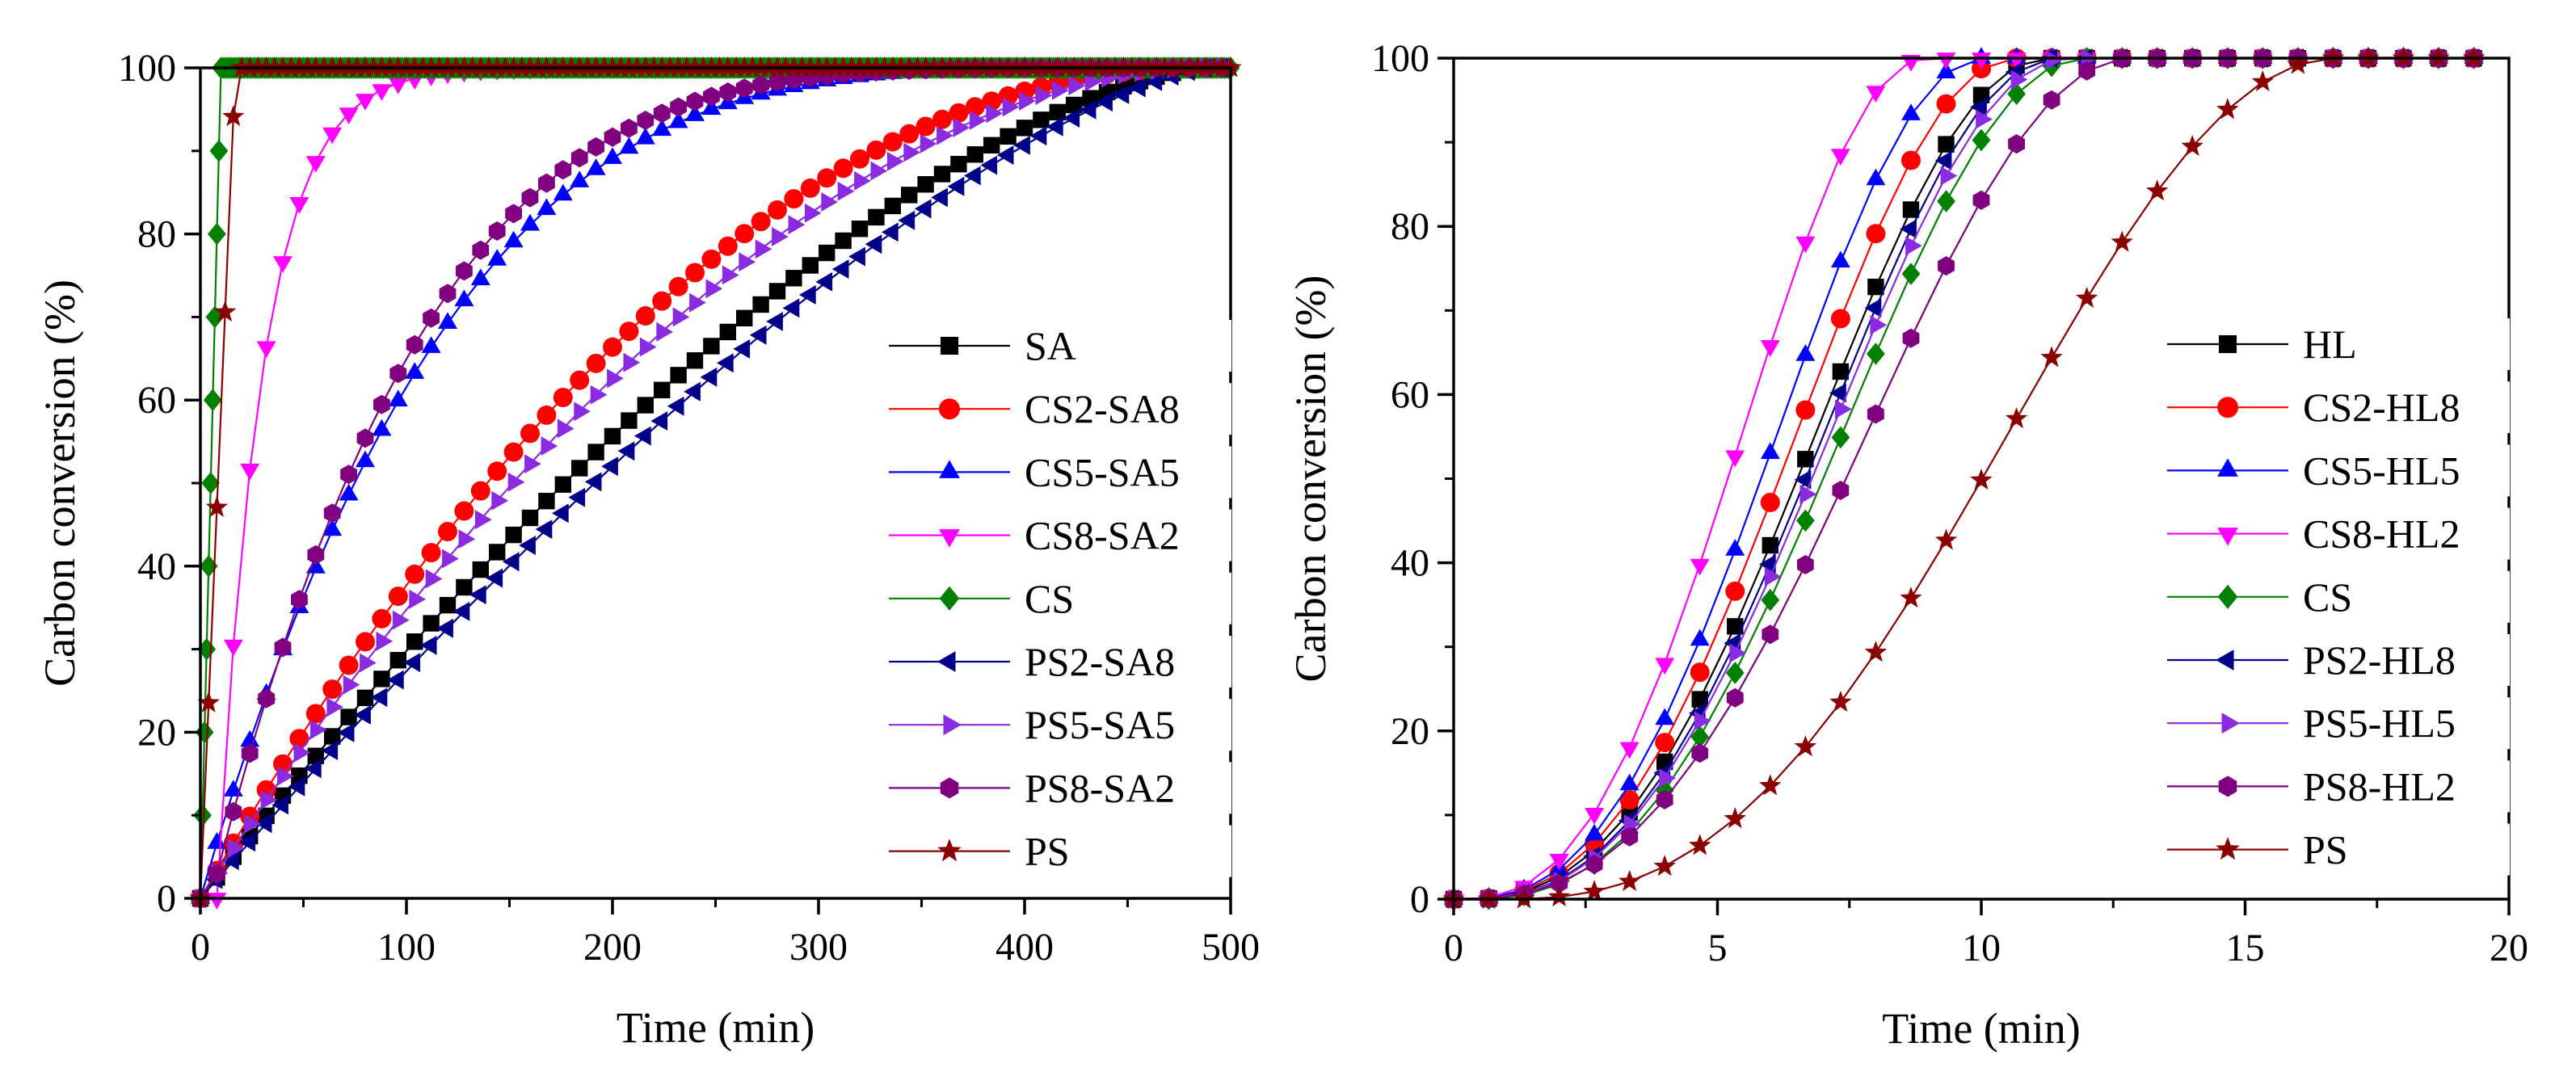 The height and width of the screenshot is (1089, 2576). I want to click on legend-label: CS8-SA2, so click(1102, 536).